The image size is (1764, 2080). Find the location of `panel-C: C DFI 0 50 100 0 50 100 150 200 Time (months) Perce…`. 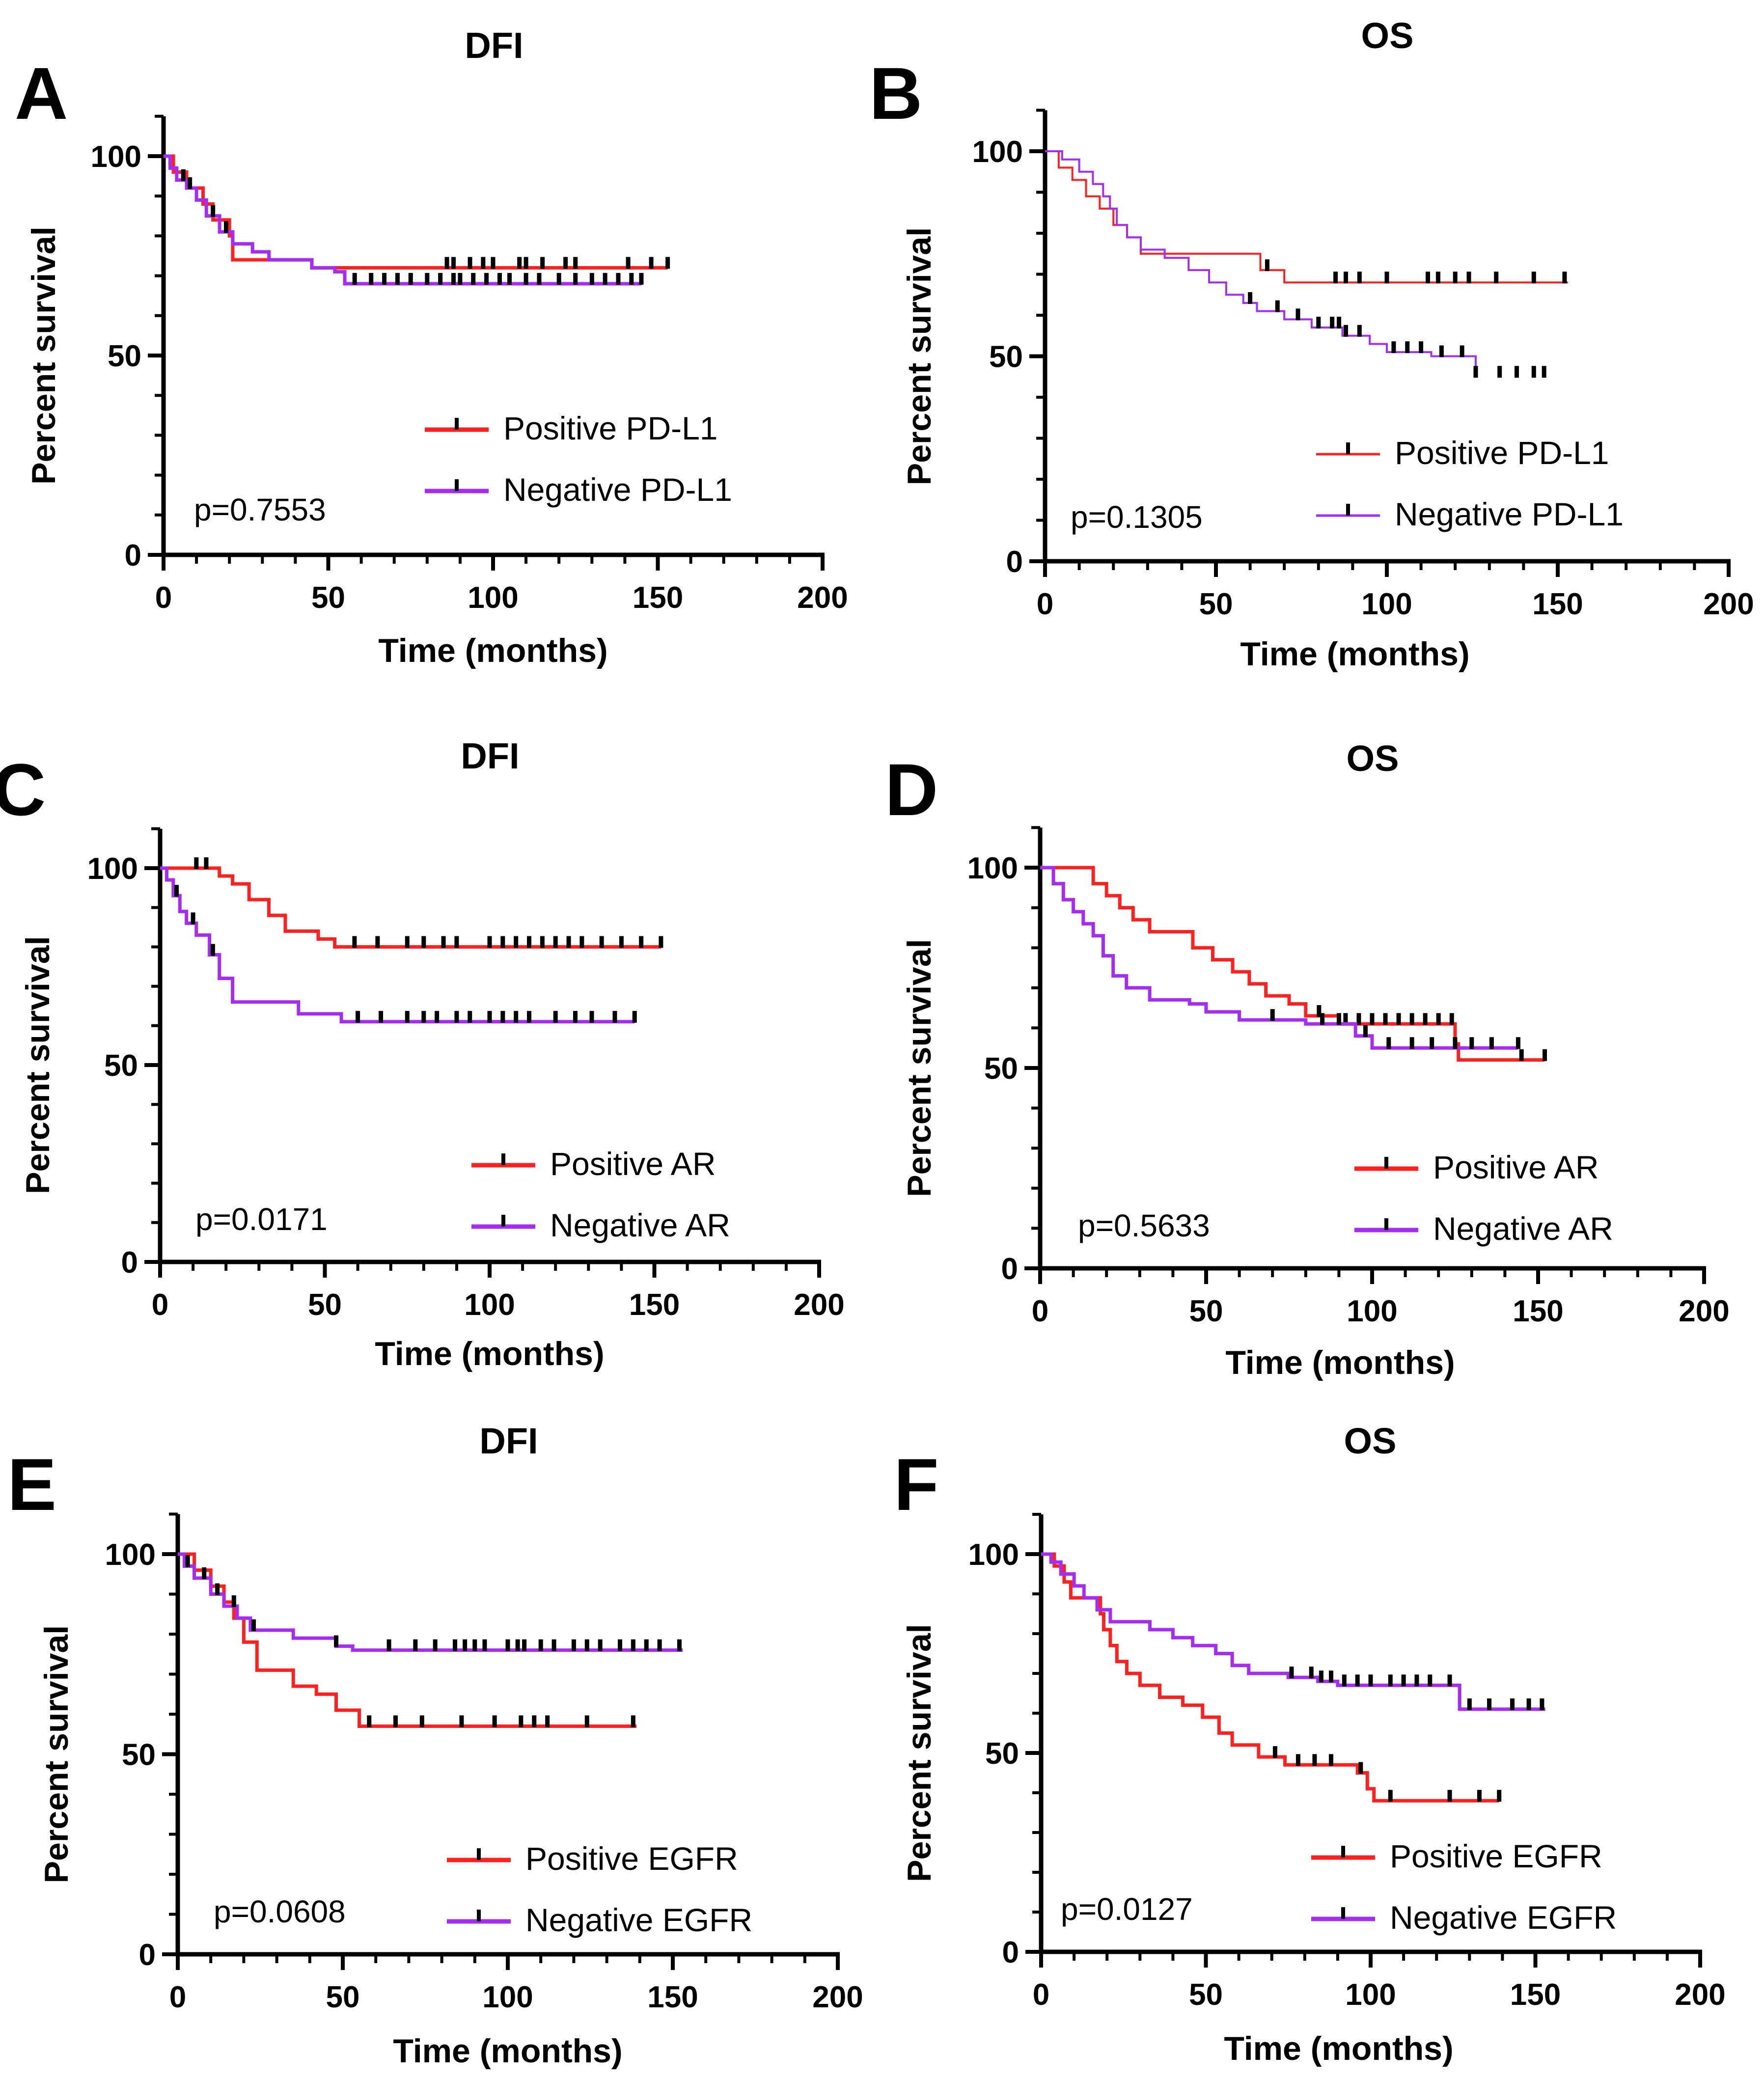

panel-C: C DFI 0 50 100 0 50 100 150 200 Time (months) Perce… is located at coordinates (422, 1054).